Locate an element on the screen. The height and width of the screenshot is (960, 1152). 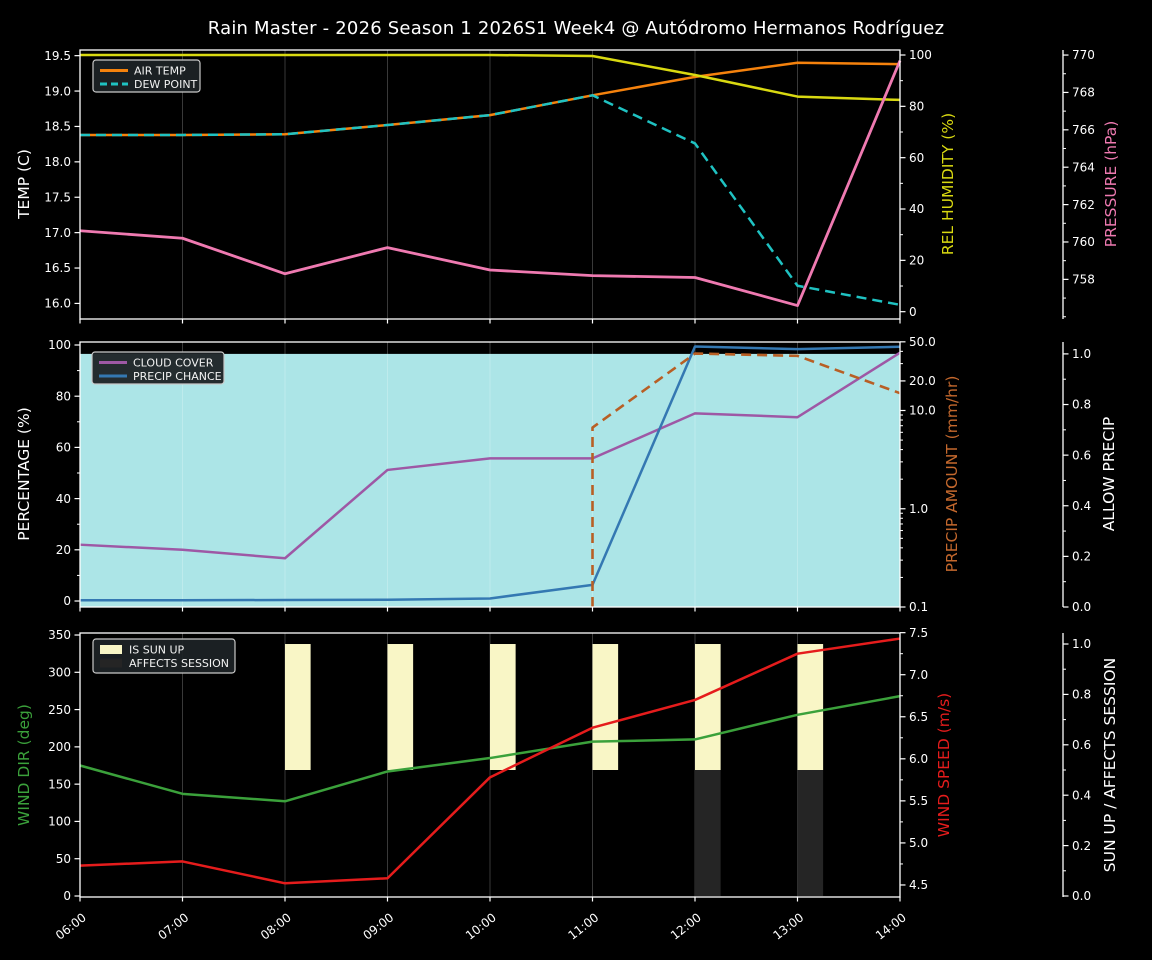
tick-label: 18.0 is located at coordinates (57, 162).